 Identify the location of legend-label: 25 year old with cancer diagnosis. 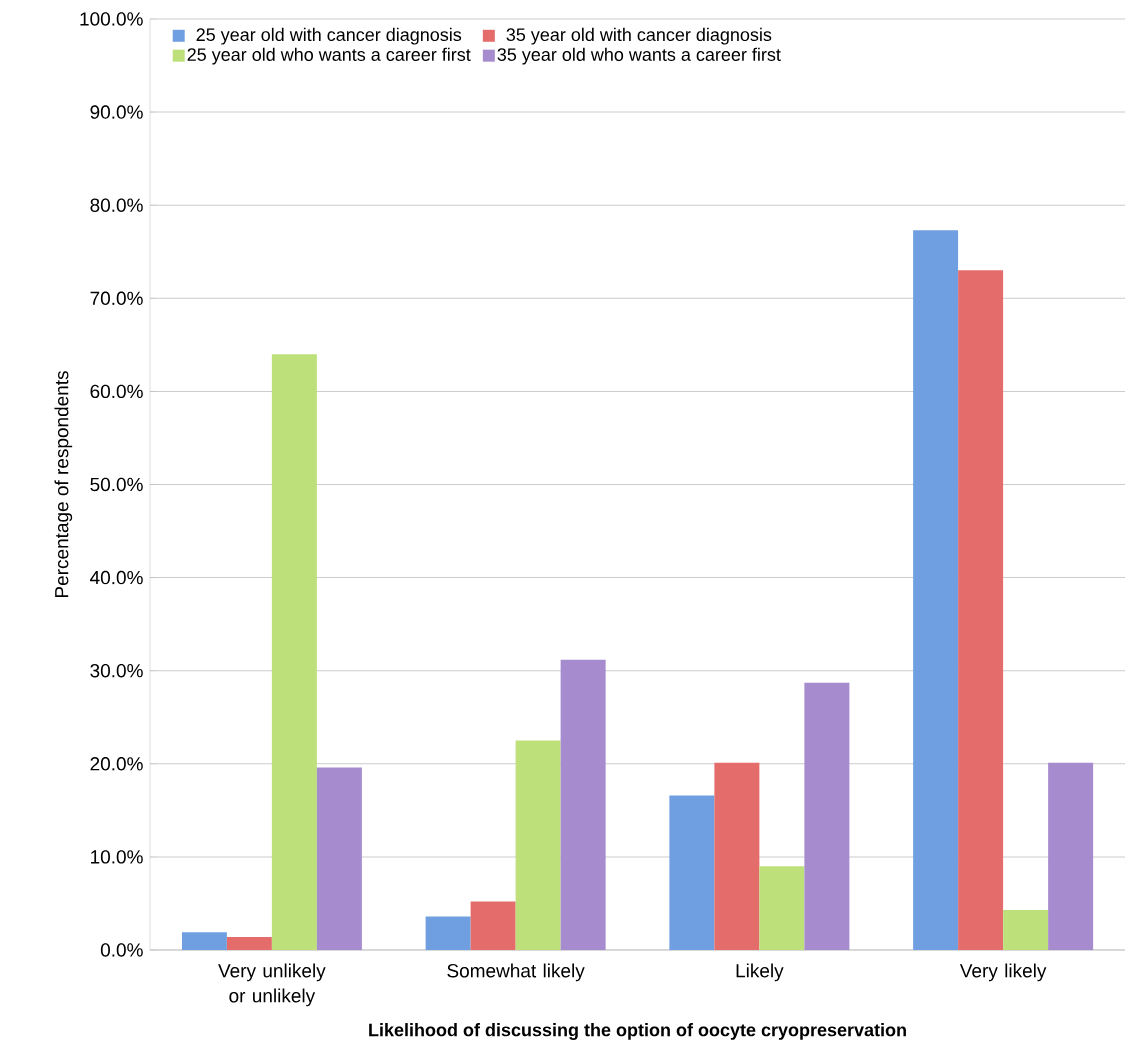
(329, 36).